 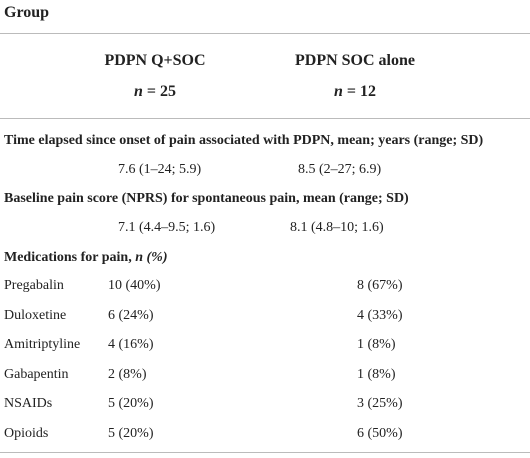 I want to click on cell: 8.1 (4.8–10; 1.6), so click(x=337, y=227).